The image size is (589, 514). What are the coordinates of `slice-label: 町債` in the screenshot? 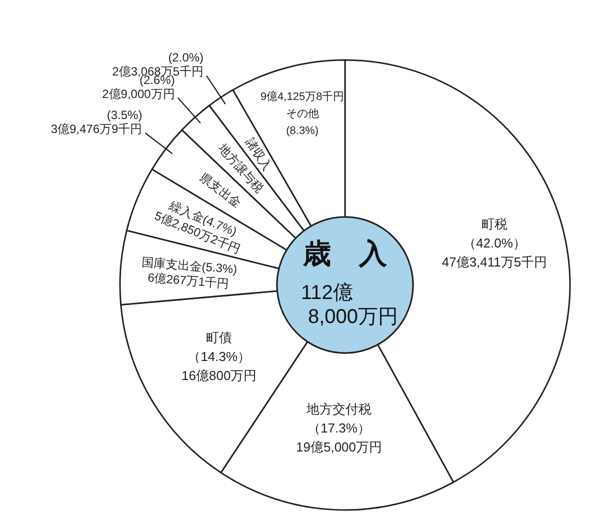 It's located at (219, 337).